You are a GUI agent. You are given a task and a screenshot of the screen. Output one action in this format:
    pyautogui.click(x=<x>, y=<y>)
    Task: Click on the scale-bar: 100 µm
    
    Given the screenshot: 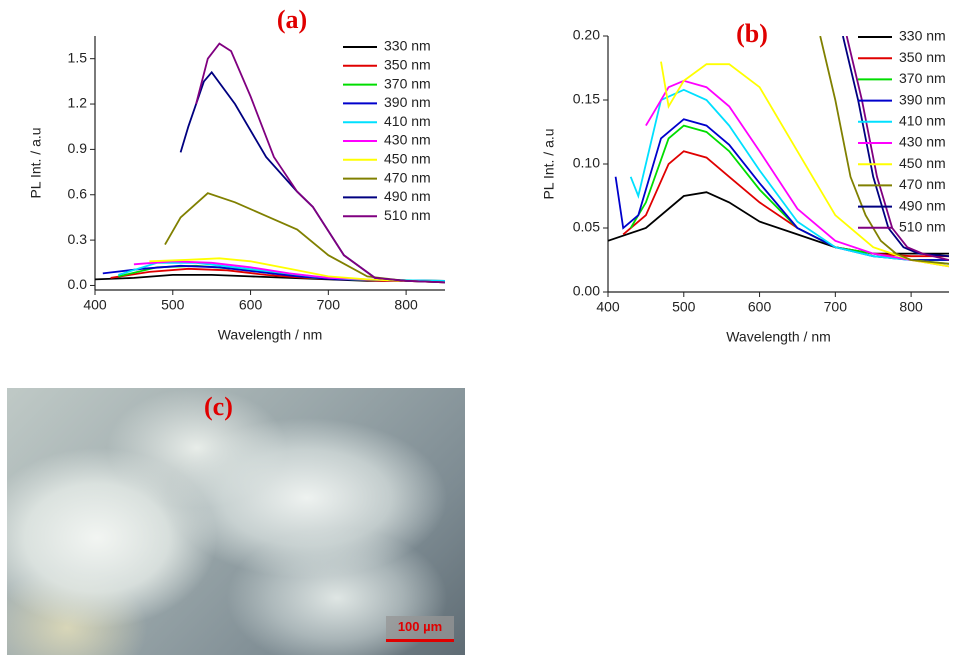 What is the action you would take?
    pyautogui.click(x=420, y=629)
    